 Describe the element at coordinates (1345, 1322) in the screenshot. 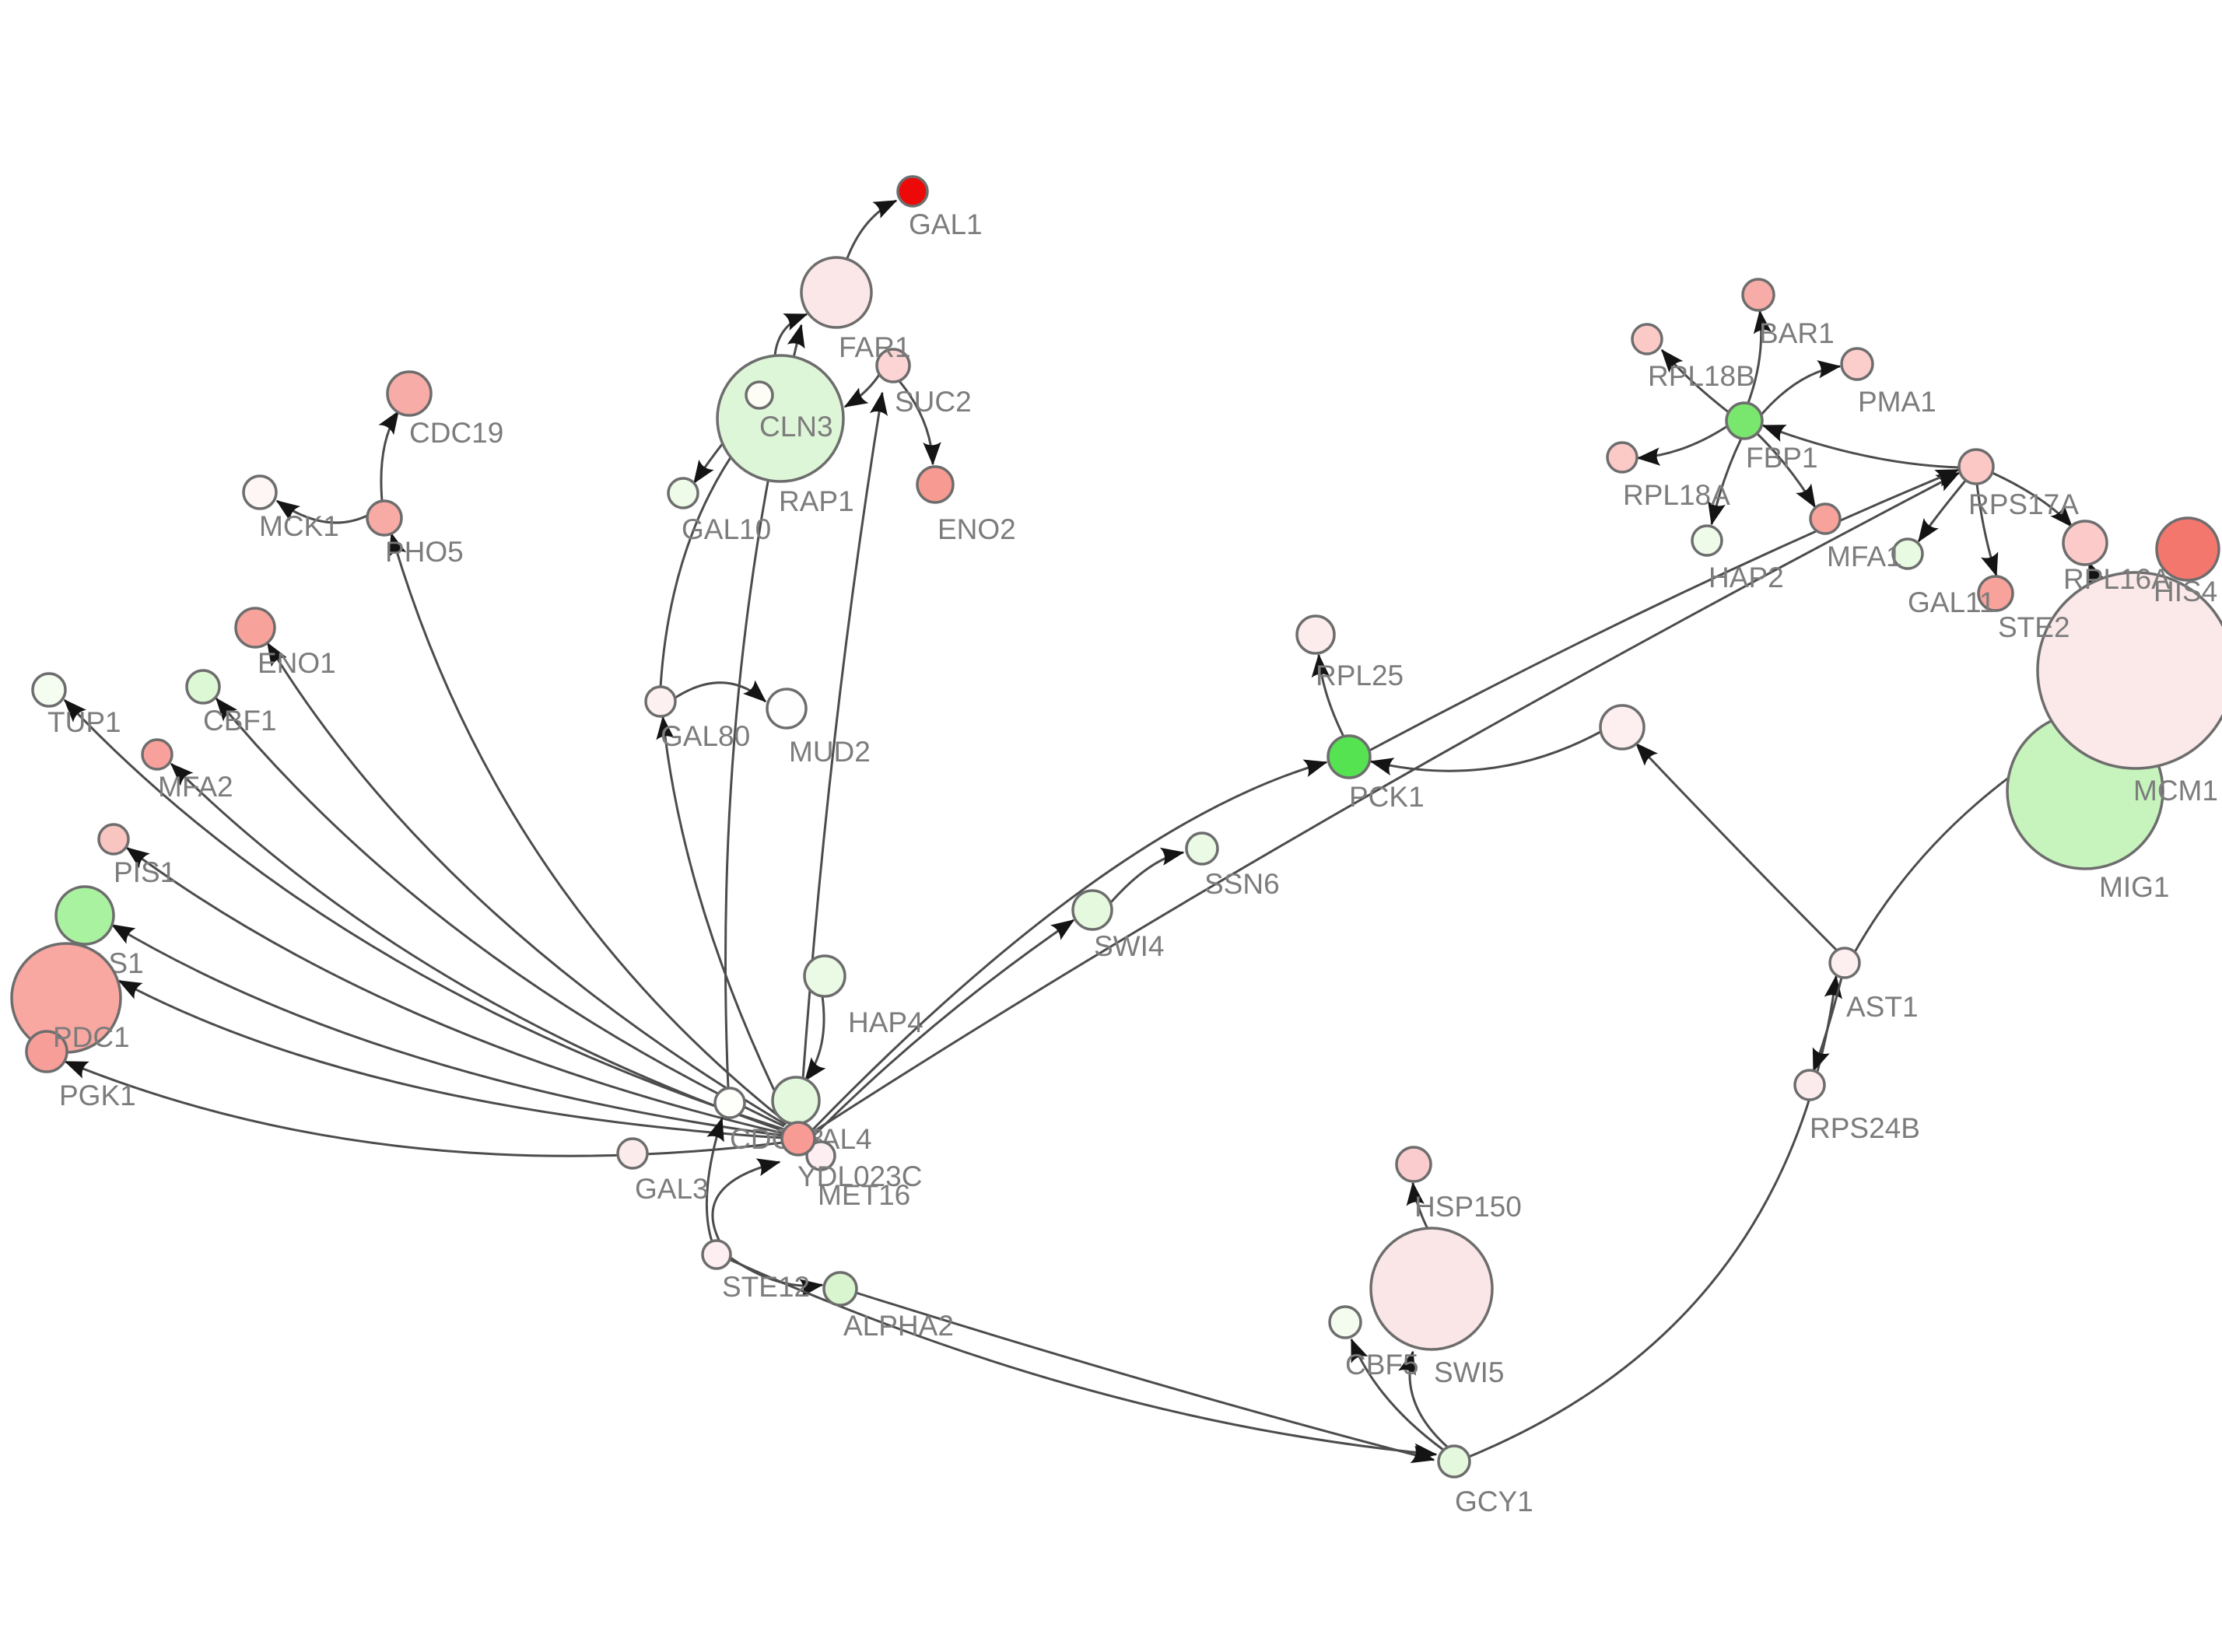

I see `node-CBF5` at that location.